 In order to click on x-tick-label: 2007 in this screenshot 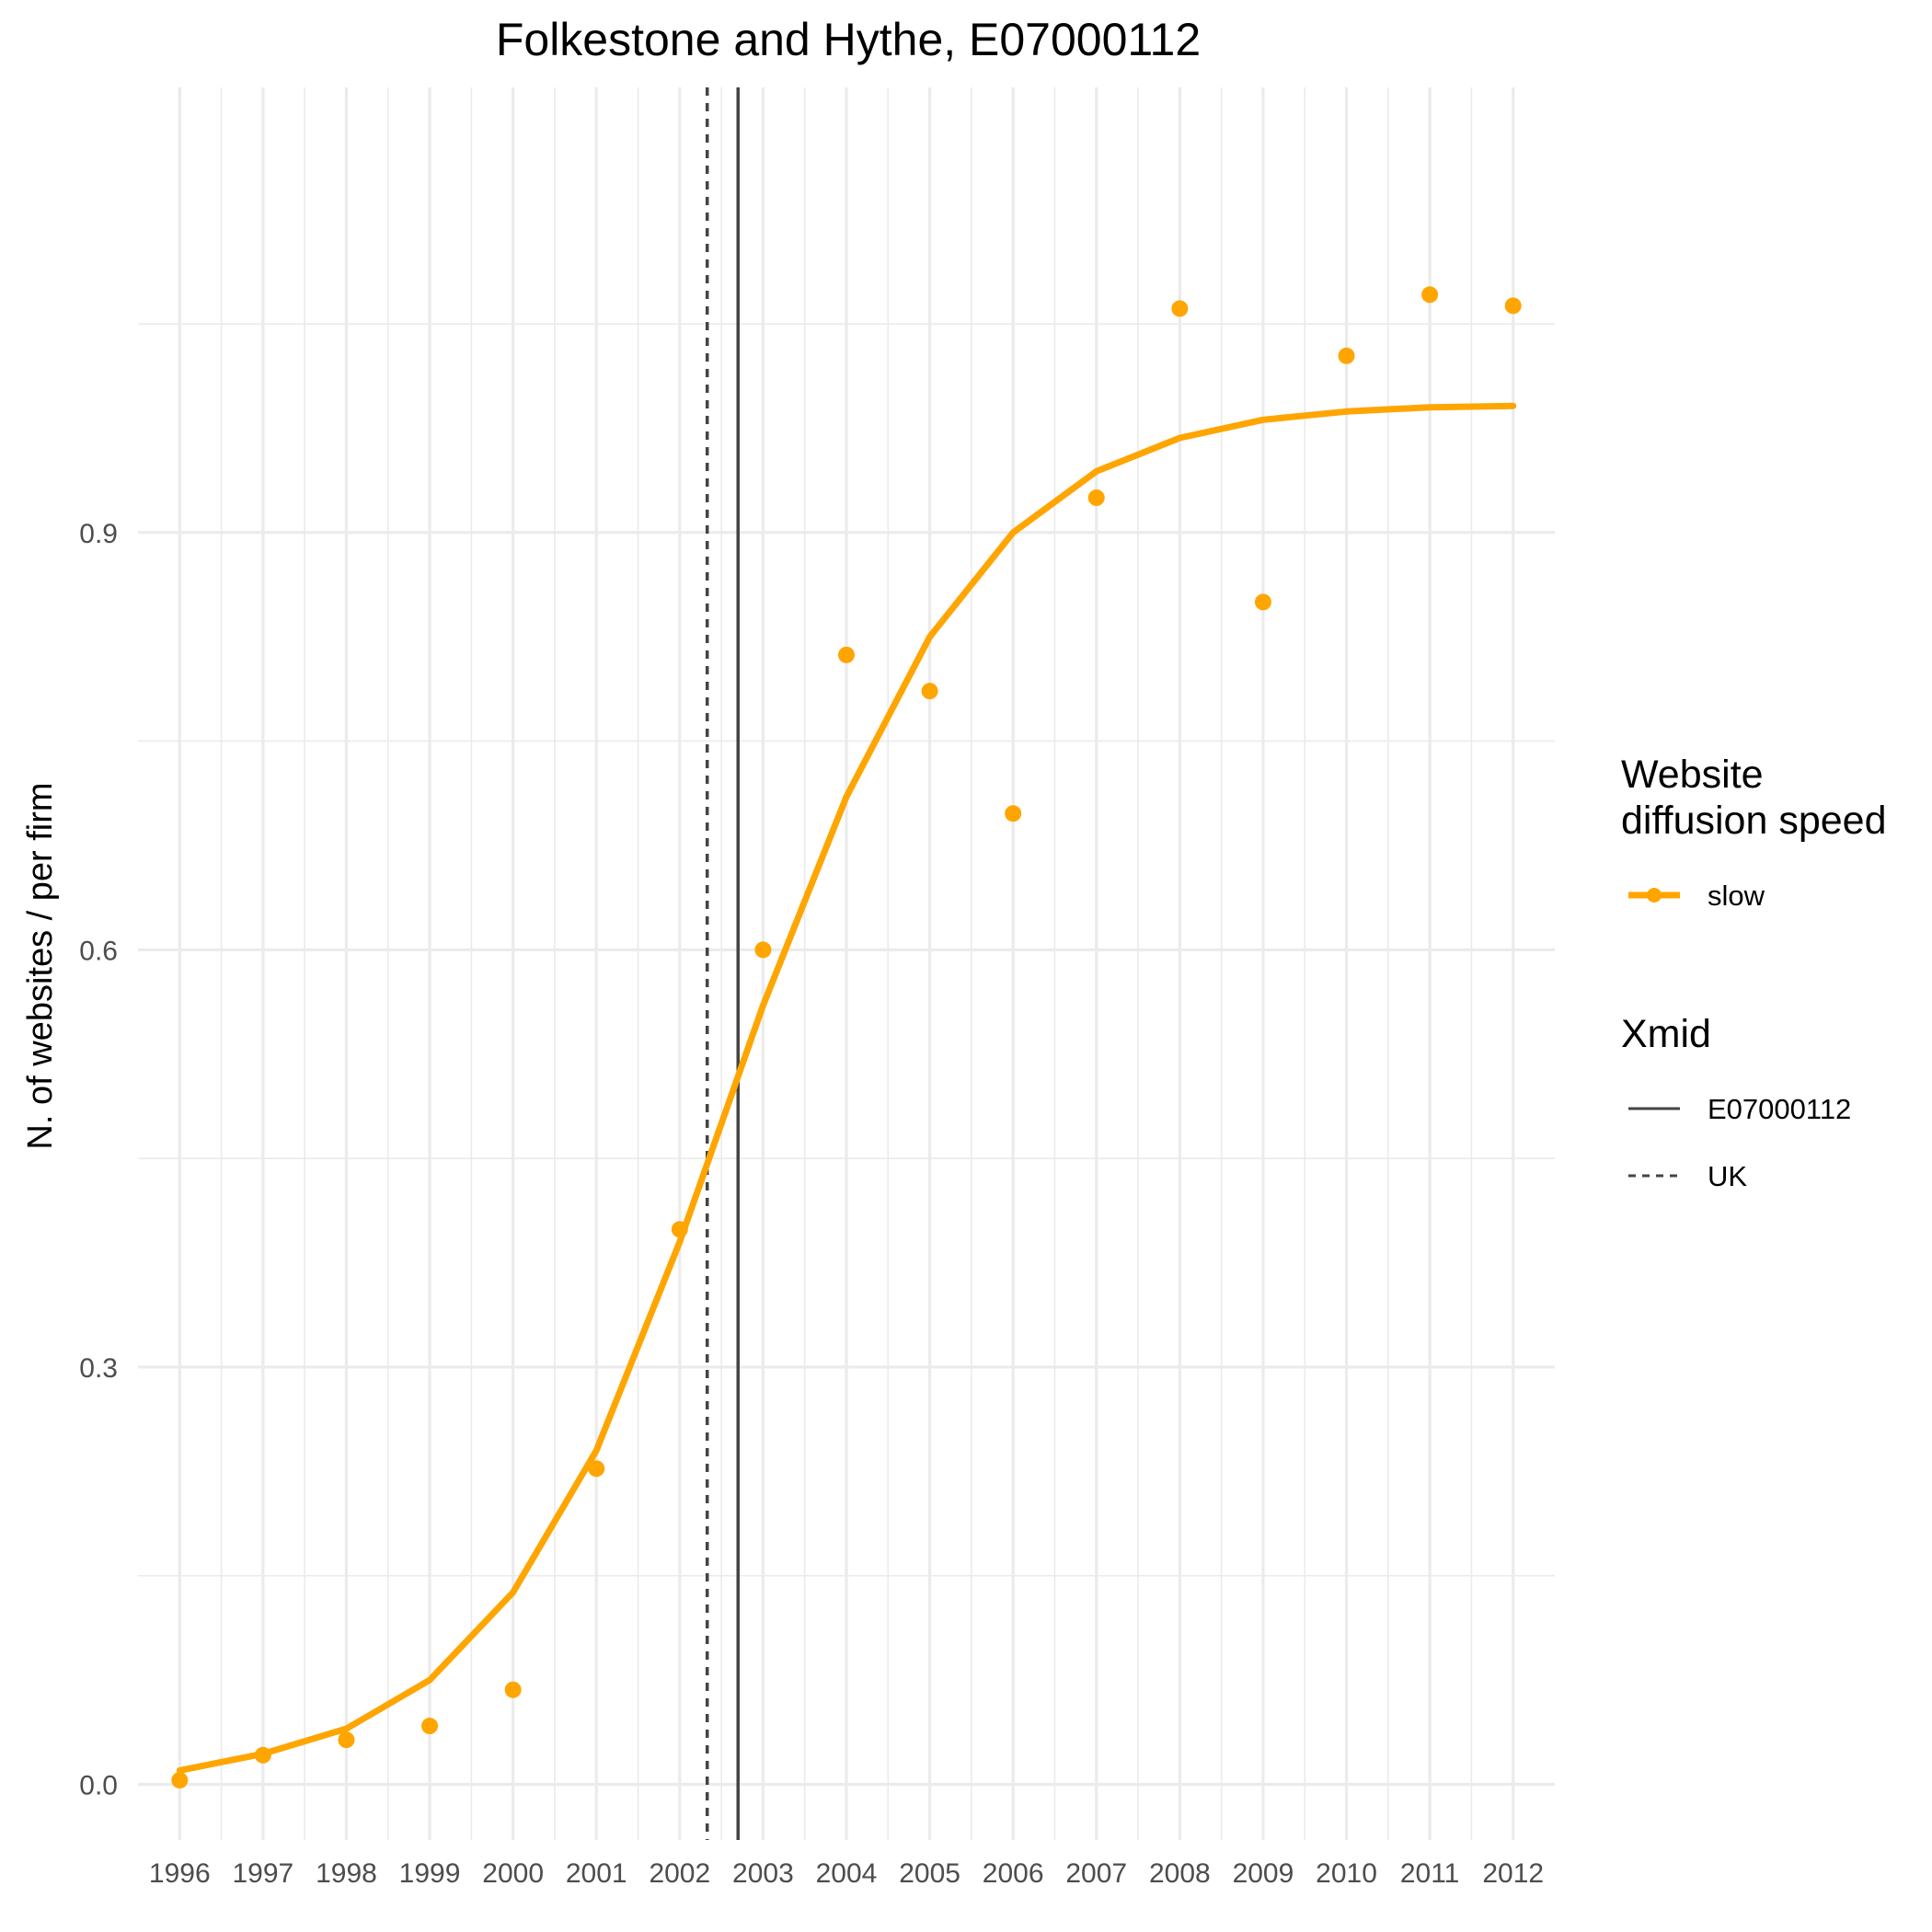, I will do `click(1096, 1873)`.